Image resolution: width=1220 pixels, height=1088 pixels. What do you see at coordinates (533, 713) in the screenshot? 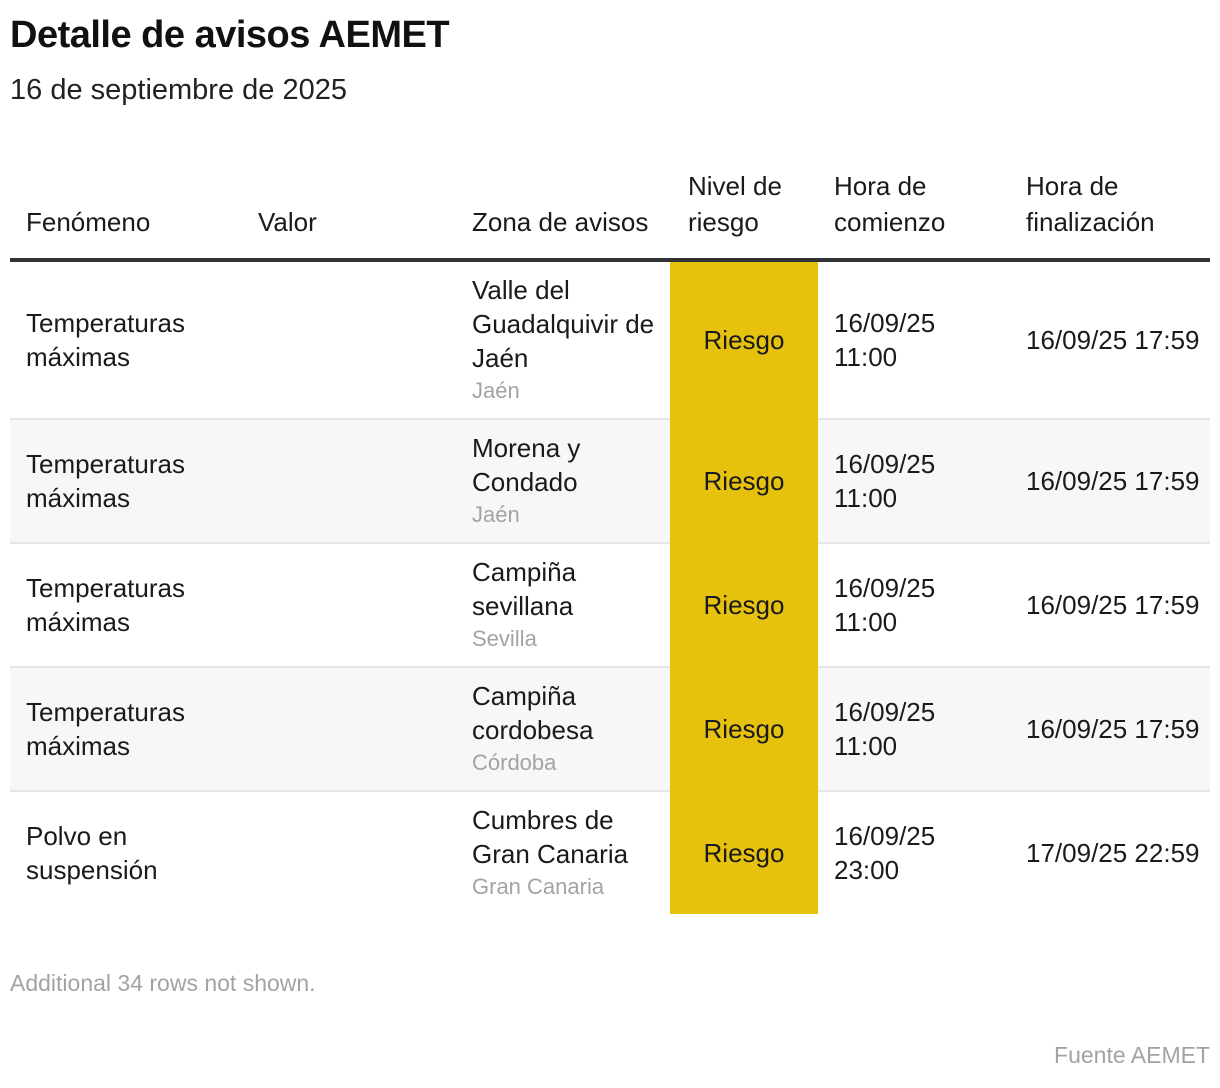
I see `zone-name: Campiña cordobesa` at bounding box center [533, 713].